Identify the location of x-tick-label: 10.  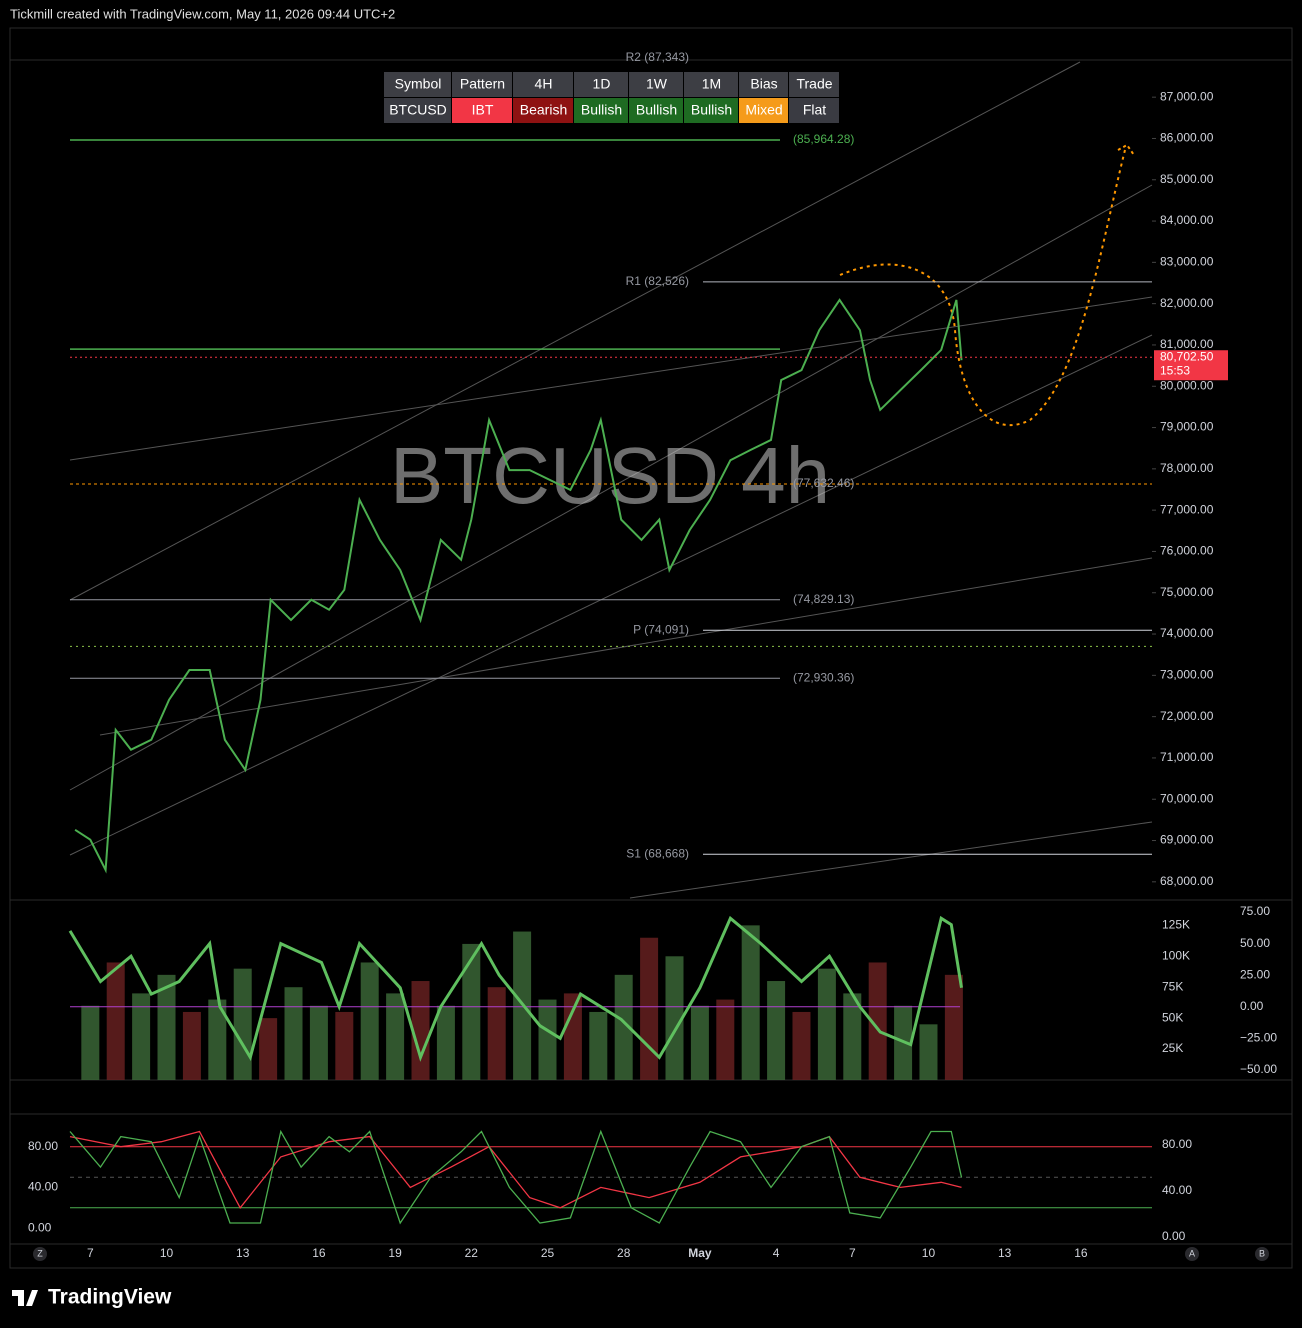
(929, 1253).